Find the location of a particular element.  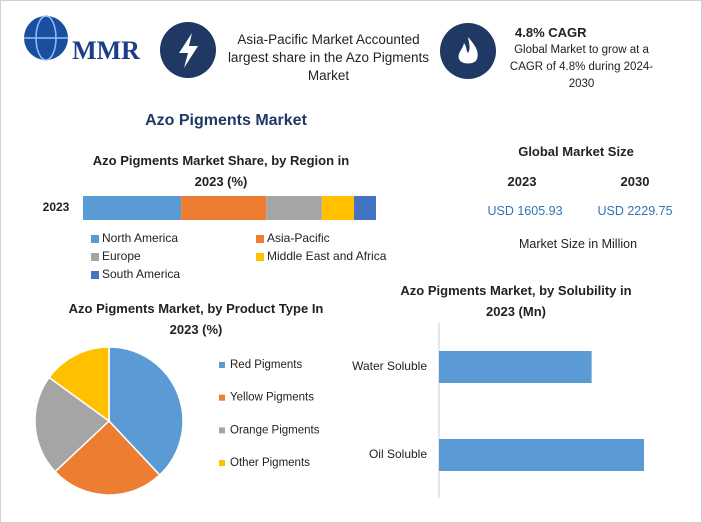

lightning-icon is located at coordinates (188, 50).